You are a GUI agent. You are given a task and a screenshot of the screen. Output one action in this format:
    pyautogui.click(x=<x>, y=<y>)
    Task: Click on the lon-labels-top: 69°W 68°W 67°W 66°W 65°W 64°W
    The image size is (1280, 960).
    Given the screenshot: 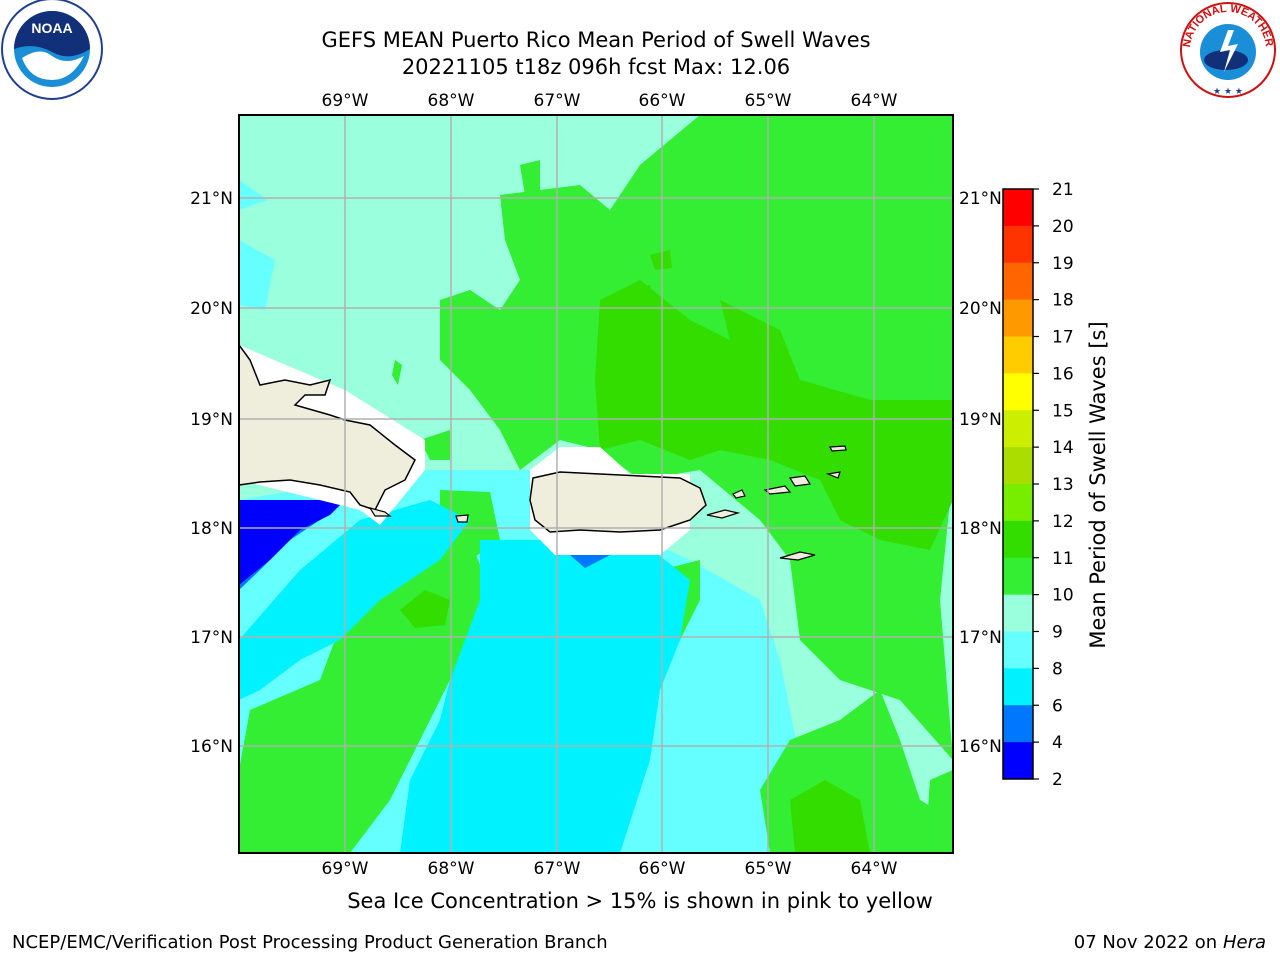 What is the action you would take?
    pyautogui.click(x=610, y=101)
    